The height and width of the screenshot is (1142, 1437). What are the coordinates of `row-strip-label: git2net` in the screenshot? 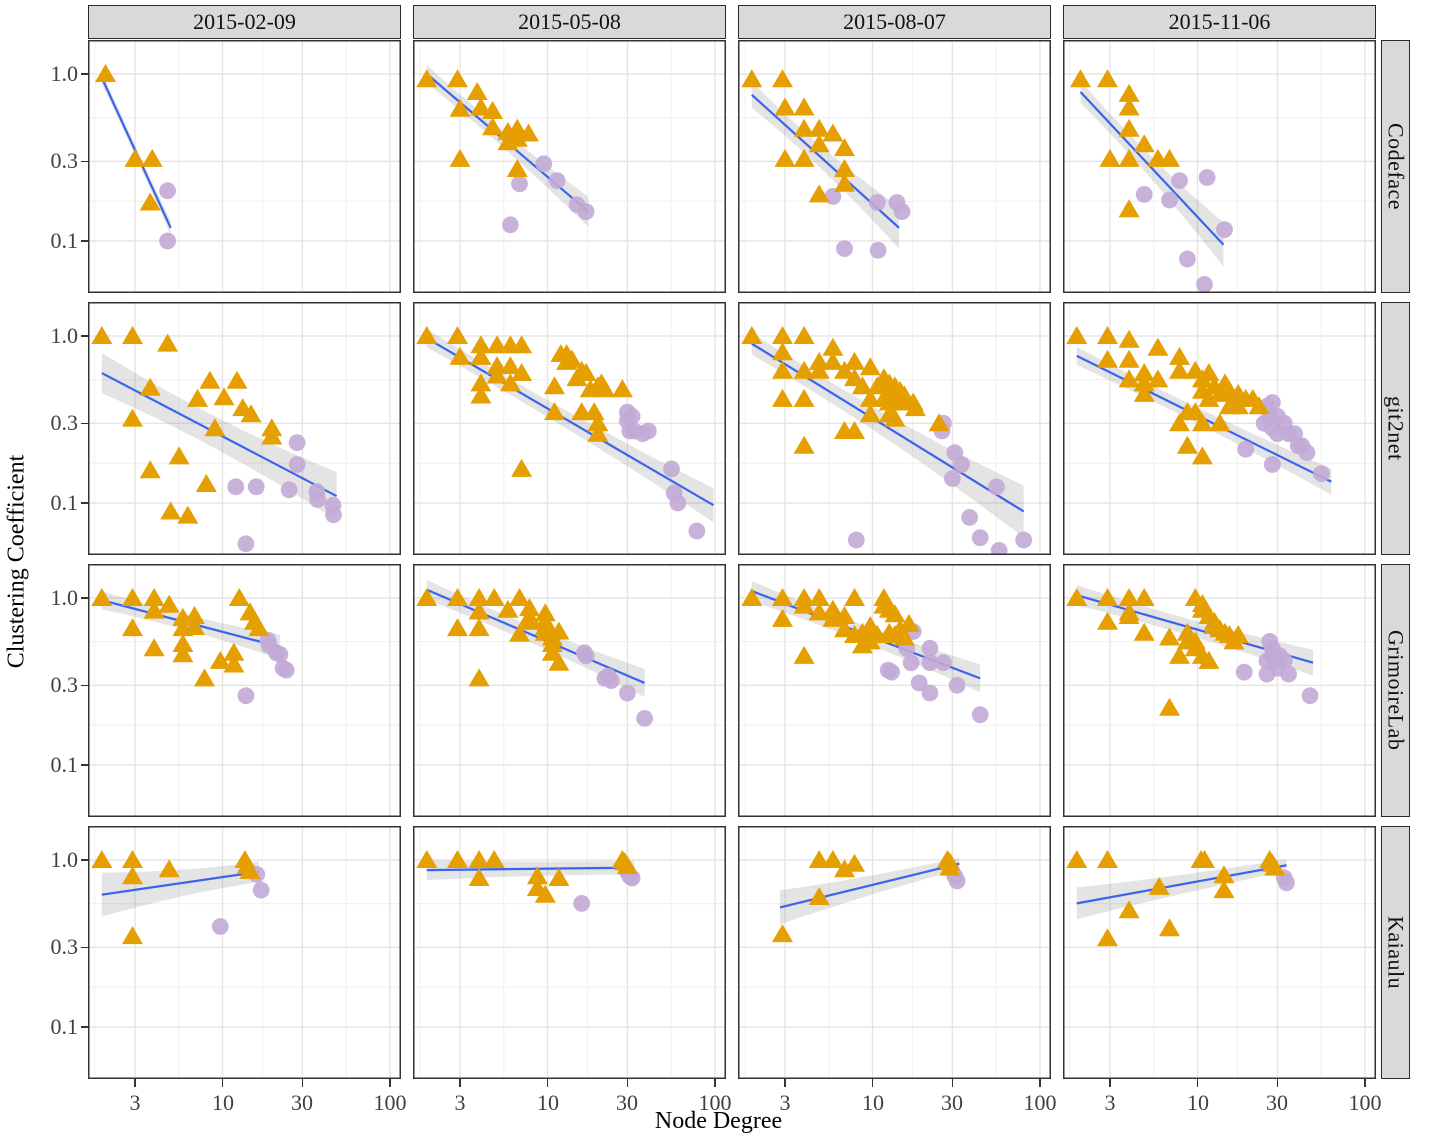 It's located at (1395, 428).